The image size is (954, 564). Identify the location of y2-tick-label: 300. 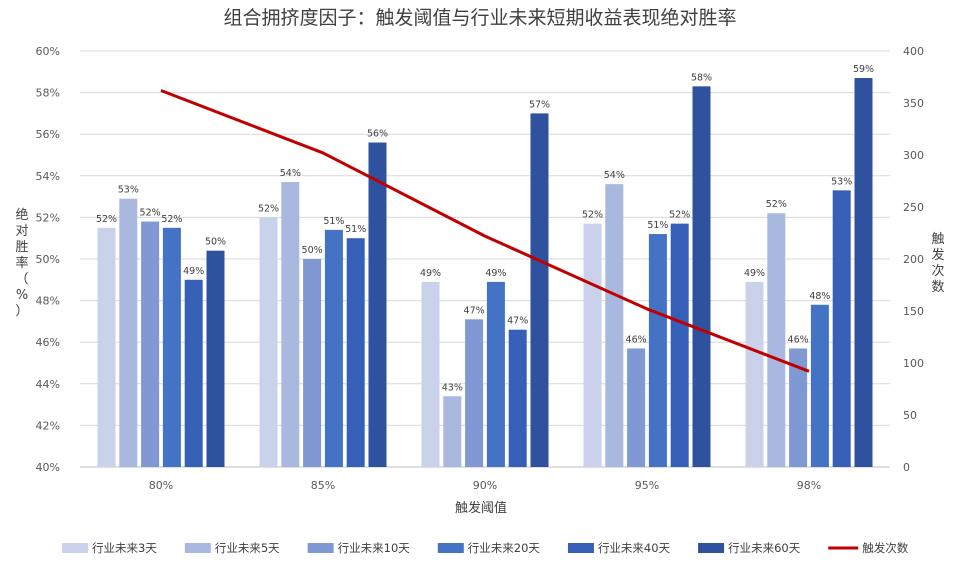
(913, 155).